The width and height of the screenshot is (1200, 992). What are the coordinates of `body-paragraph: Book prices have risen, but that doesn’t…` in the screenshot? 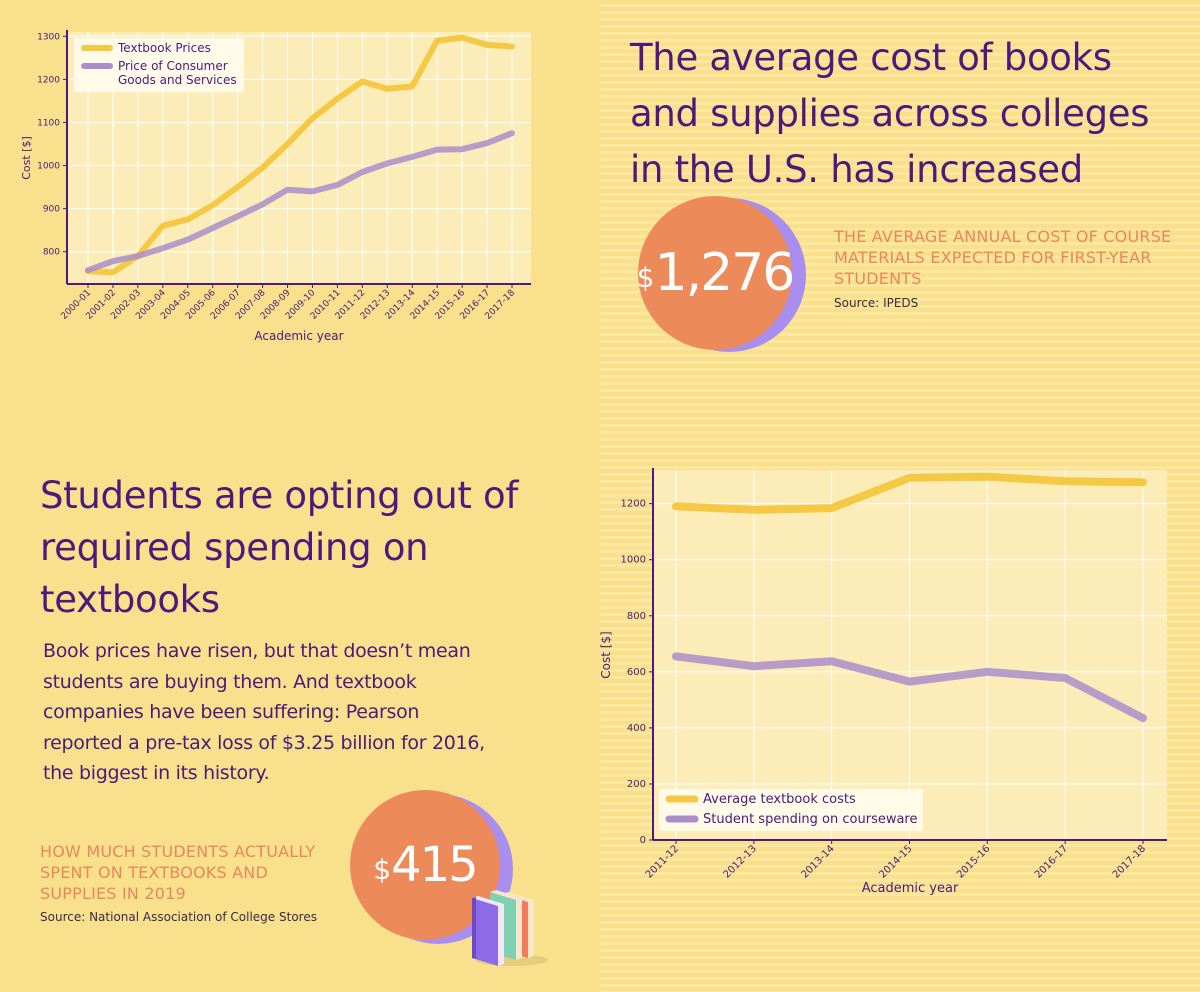 It's located at (264, 712).